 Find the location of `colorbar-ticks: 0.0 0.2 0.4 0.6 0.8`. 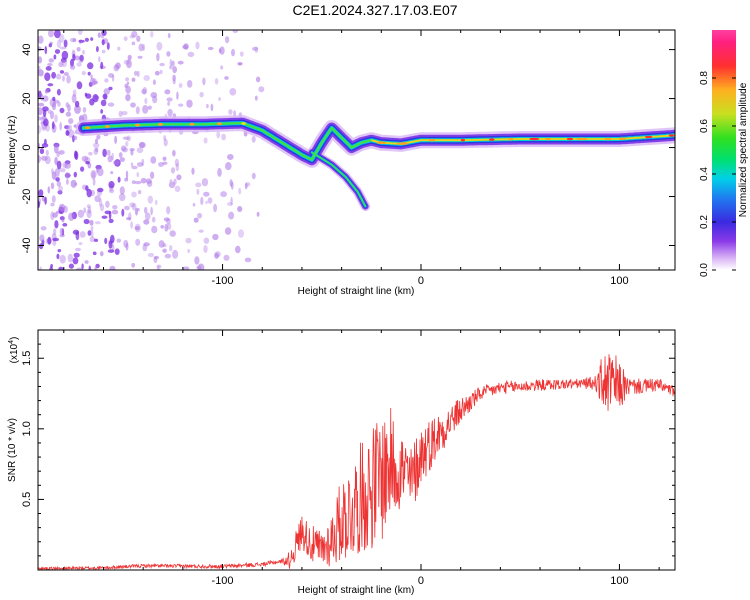

colorbar-ticks: 0.0 0.2 0.4 0.6 0.8 is located at coordinates (717, 174).